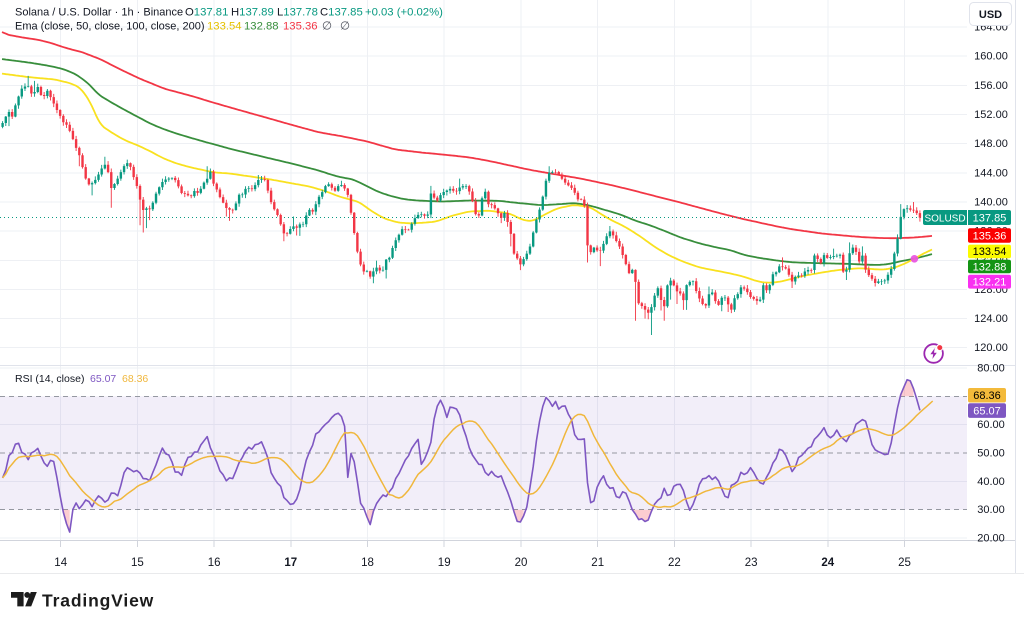 The image size is (1024, 627). What do you see at coordinates (991, 202) in the screenshot?
I see `svg-text: 140.00` at bounding box center [991, 202].